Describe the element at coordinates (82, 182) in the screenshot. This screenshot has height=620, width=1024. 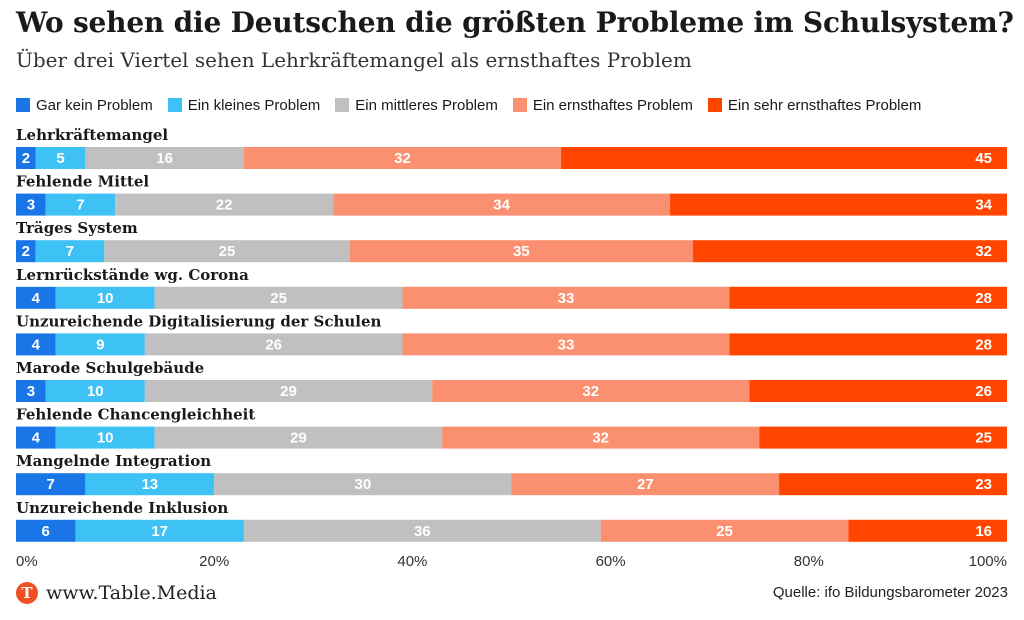
I see `category-label: Fehlende Mittel` at that location.